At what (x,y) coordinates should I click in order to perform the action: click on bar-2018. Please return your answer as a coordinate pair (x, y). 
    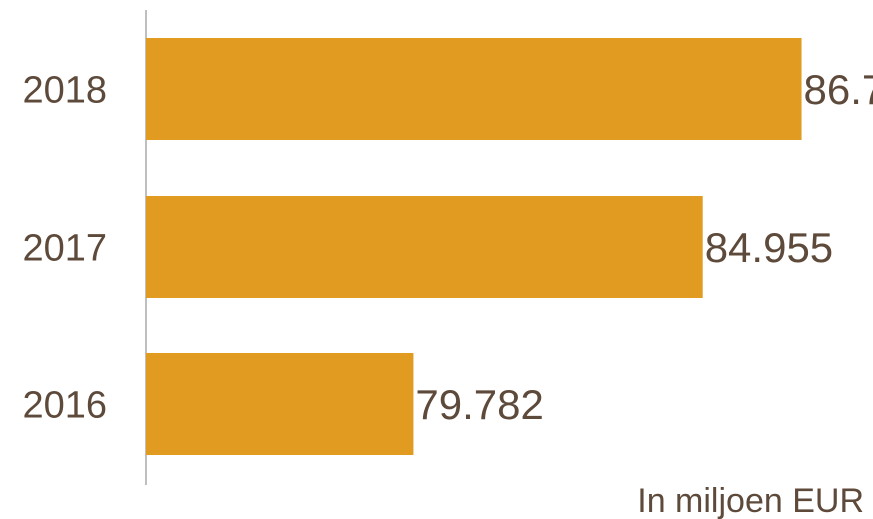
    Looking at the image, I should click on (474, 89).